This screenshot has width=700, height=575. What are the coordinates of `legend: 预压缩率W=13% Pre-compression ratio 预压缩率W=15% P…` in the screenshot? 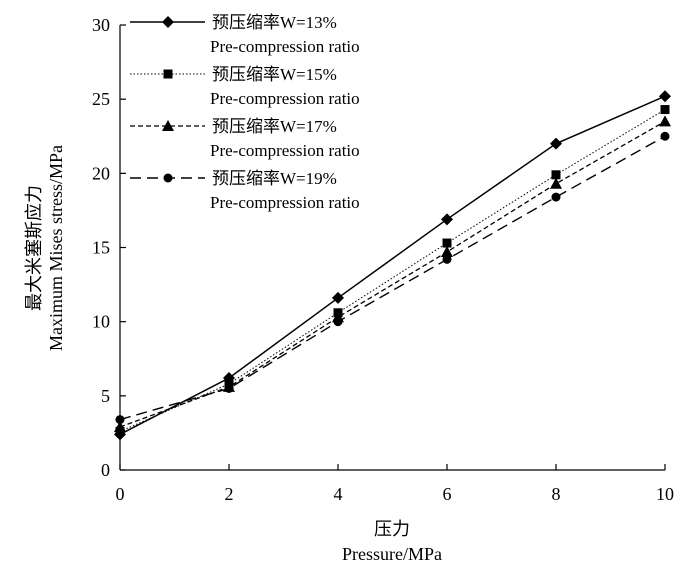 It's located at (245, 112).